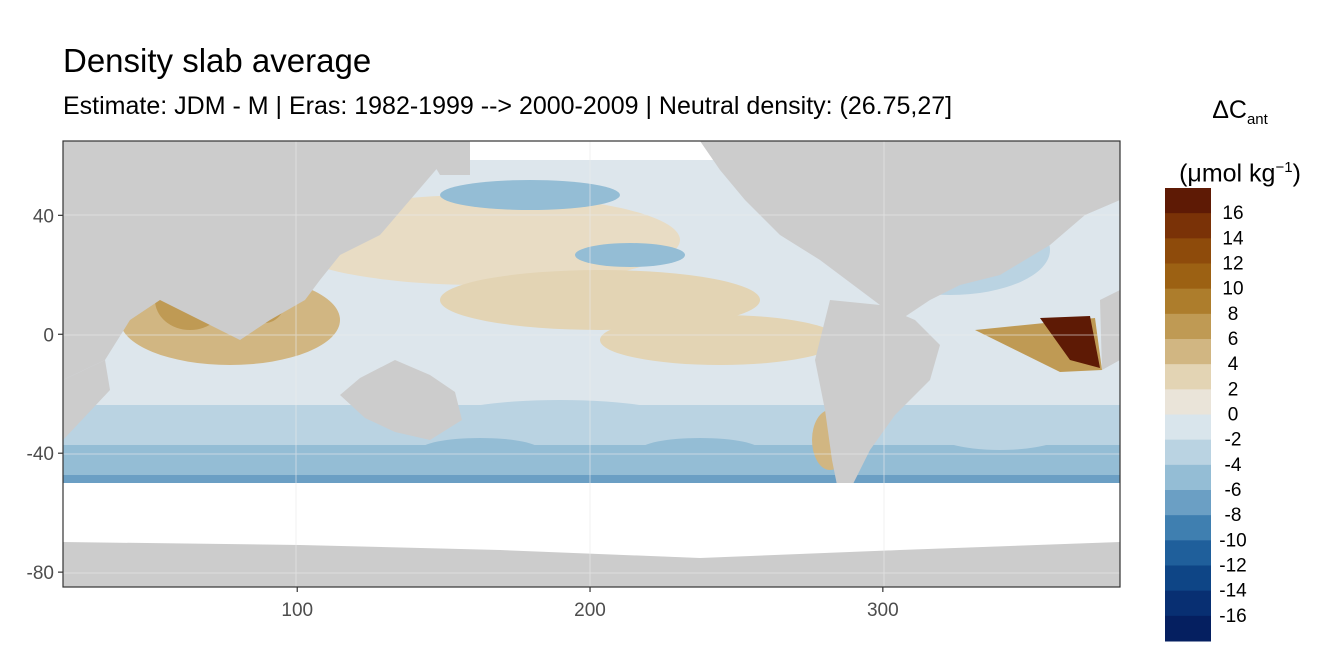  What do you see at coordinates (43, 216) in the screenshot?
I see `y-tick-label: 40` at bounding box center [43, 216].